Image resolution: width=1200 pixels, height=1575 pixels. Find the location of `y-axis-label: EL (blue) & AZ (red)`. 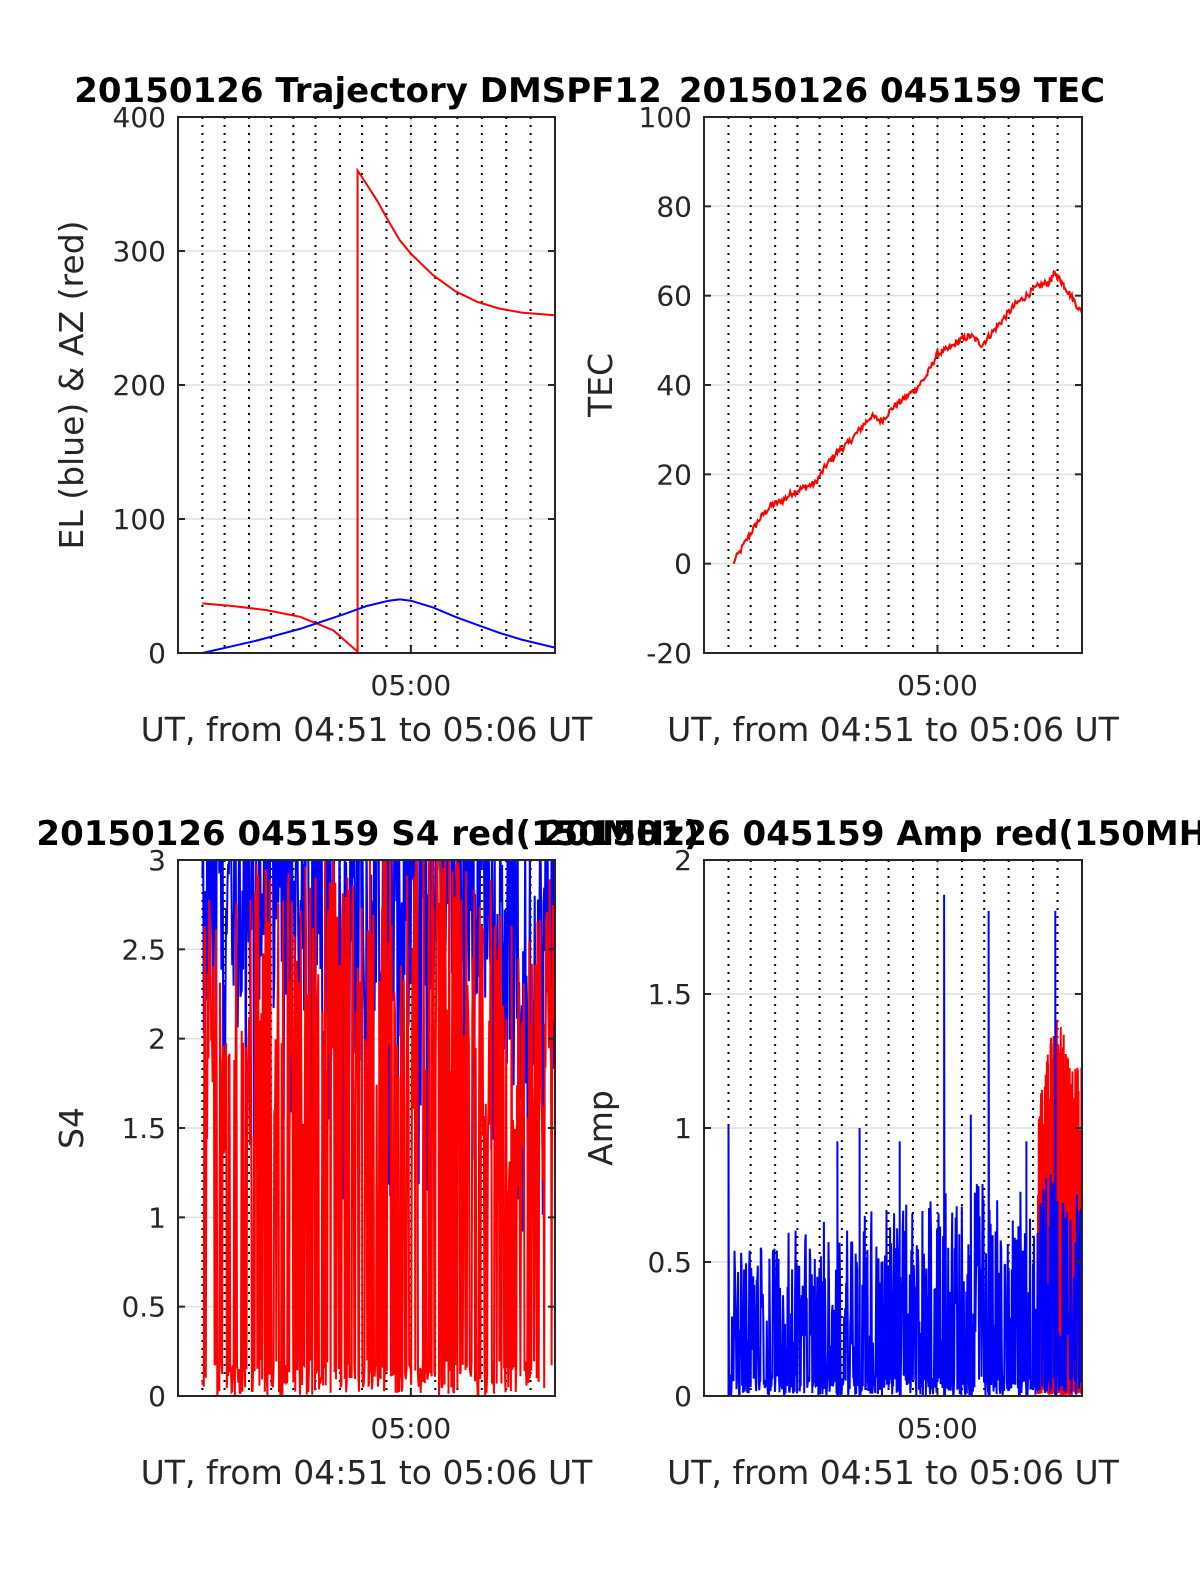

y-axis-label: EL (blue) & AZ (red) is located at coordinates (71, 384).